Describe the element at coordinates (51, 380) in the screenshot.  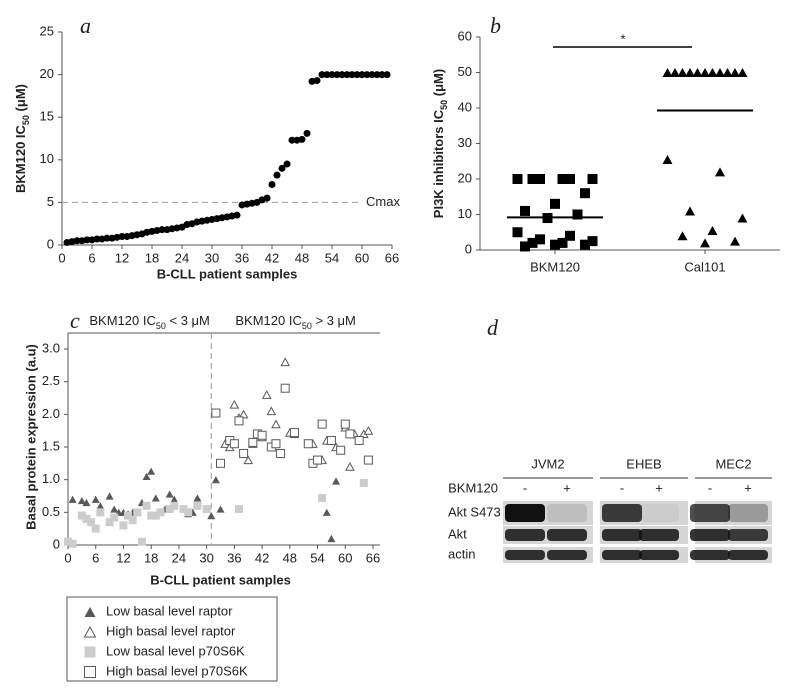
I see `y-tick-label: 2.5` at that location.